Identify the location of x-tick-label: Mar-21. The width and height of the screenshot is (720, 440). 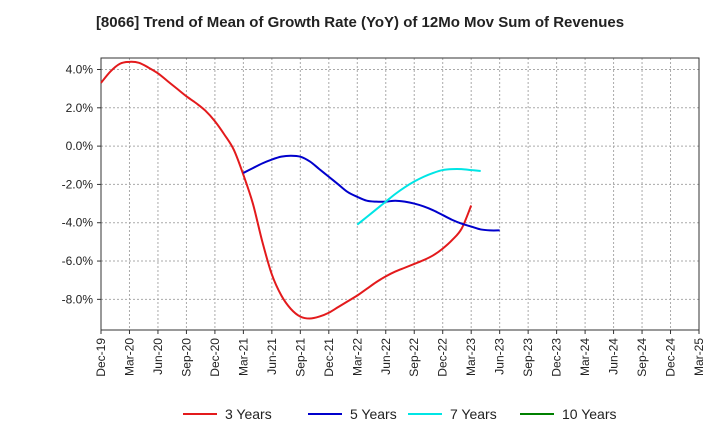
(243, 357).